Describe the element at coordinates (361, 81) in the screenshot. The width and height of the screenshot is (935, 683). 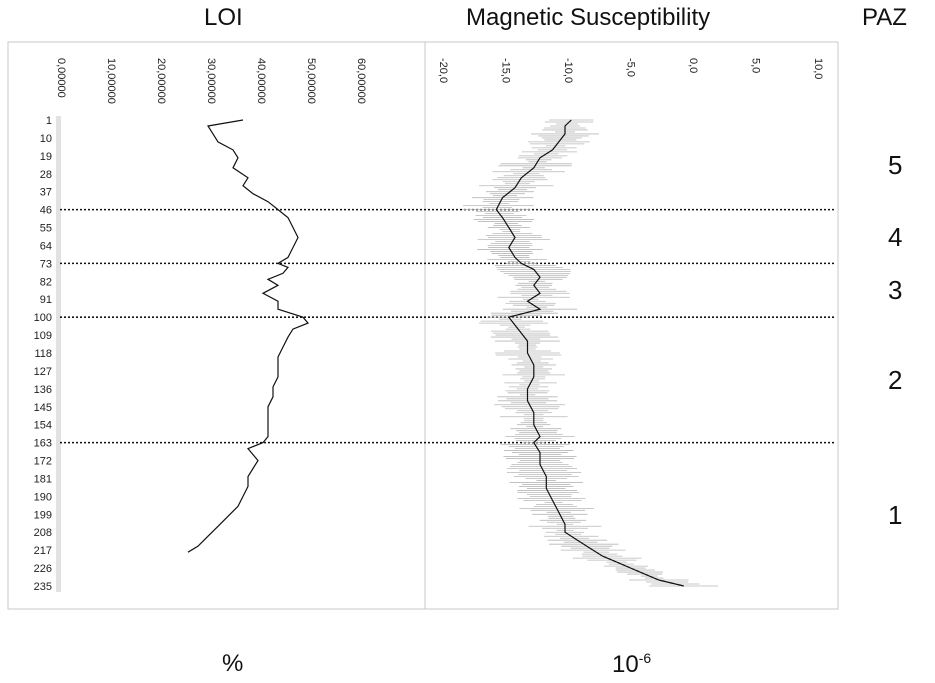
I see `loi-x-tick-label: 60,00000` at that location.